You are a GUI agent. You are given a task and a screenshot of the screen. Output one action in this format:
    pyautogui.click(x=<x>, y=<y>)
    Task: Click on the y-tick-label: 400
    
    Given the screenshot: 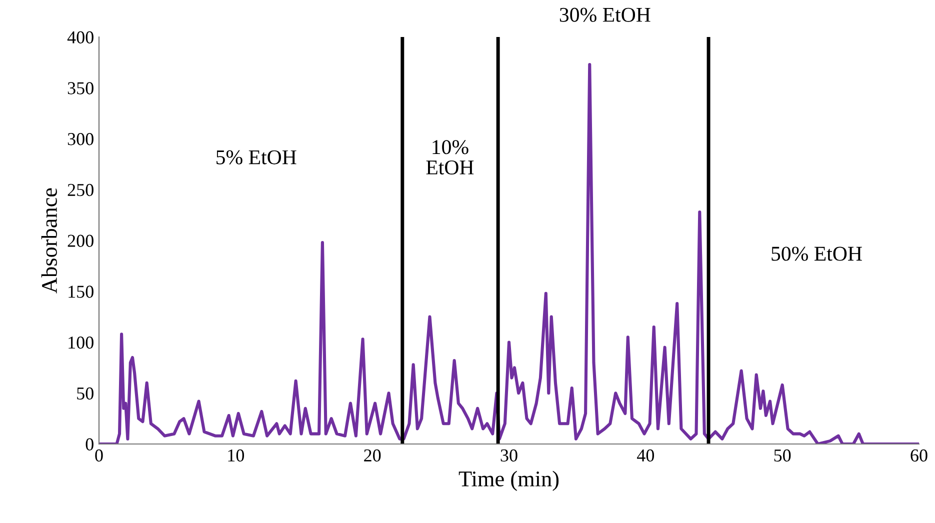 What is the action you would take?
    pyautogui.click(x=80, y=37)
    